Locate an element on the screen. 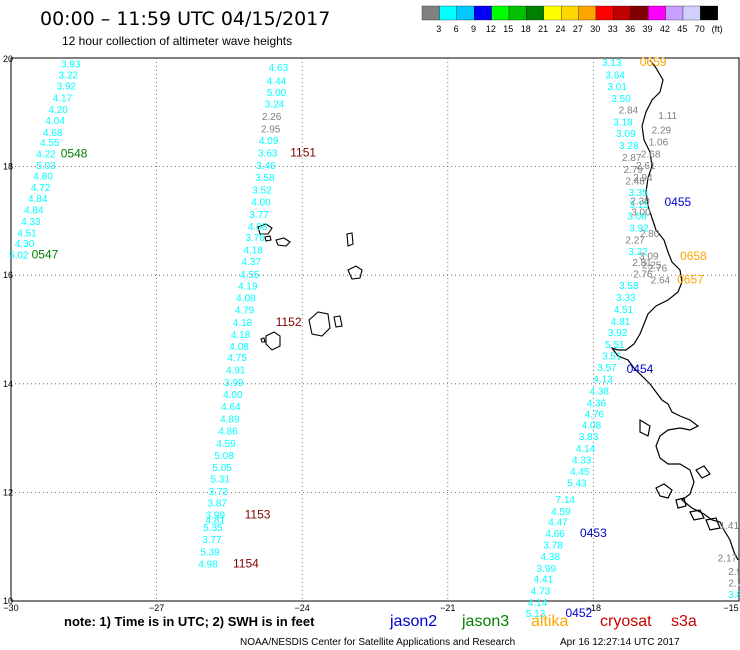  wave-height-value: 4.91 is located at coordinates (236, 371).